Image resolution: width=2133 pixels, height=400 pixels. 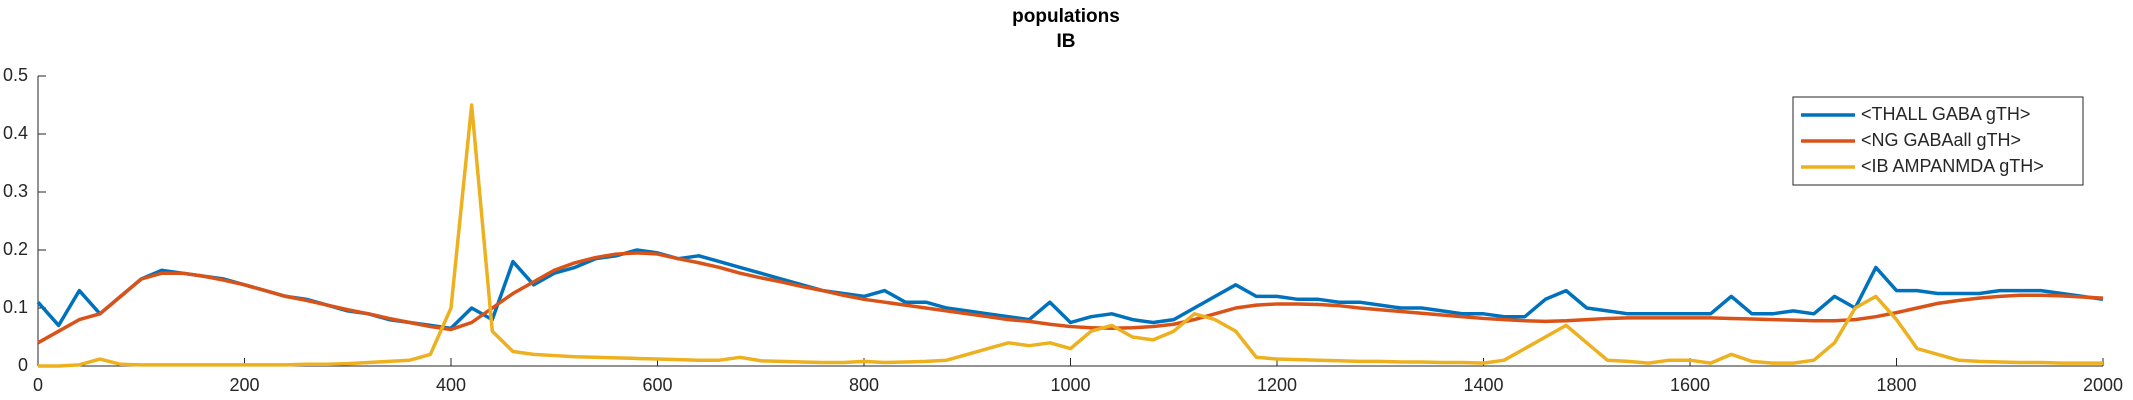 What do you see at coordinates (1945, 114) in the screenshot?
I see `legend-label: <THALL GABA gTH>` at bounding box center [1945, 114].